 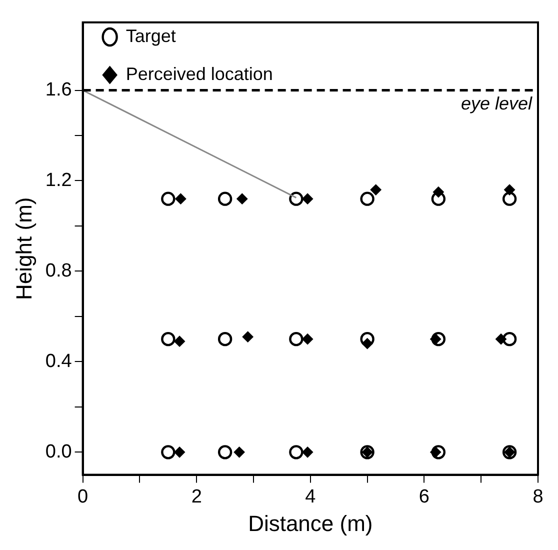 What do you see at coordinates (196, 497) in the screenshot?
I see `x-tick-label: 2` at bounding box center [196, 497].